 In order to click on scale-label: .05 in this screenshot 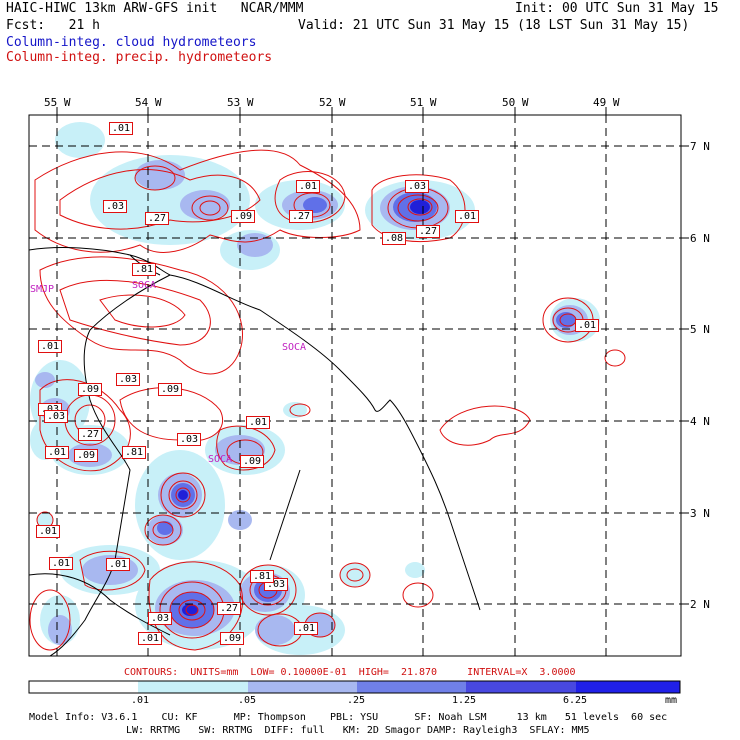, I will do `click(247, 700)`.